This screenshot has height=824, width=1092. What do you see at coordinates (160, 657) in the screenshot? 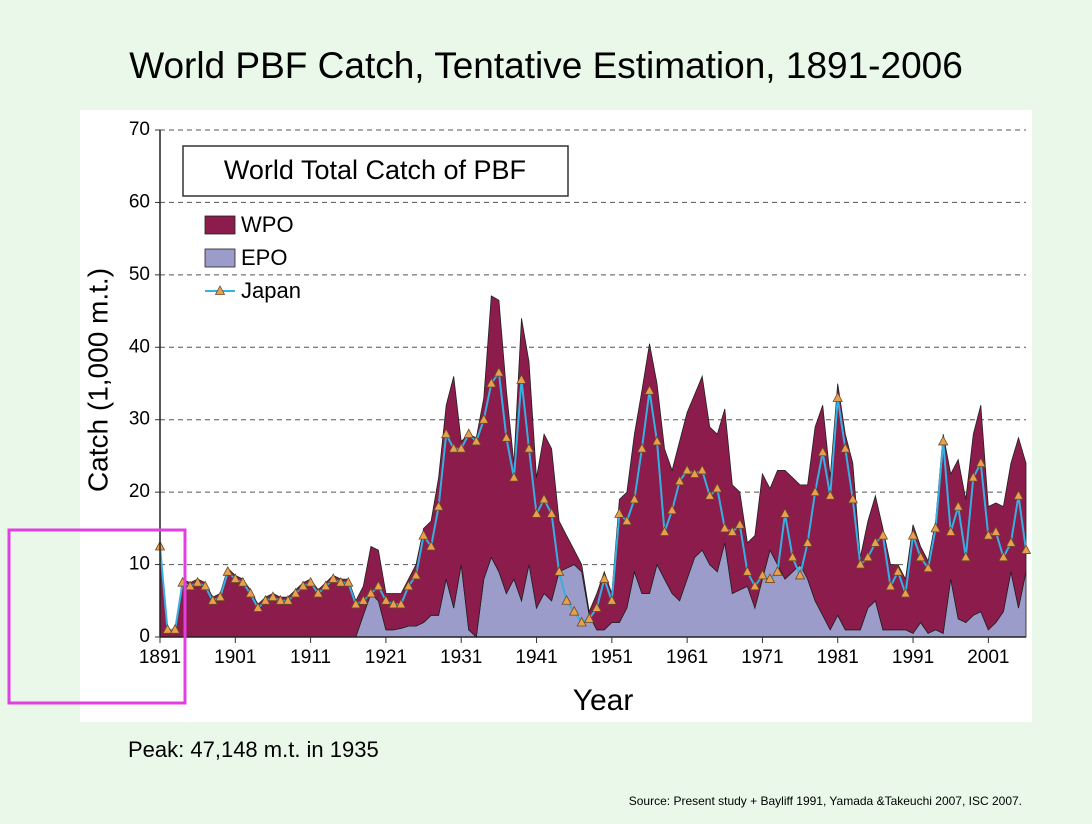
I see `x-tick-label: 1891` at bounding box center [160, 657].